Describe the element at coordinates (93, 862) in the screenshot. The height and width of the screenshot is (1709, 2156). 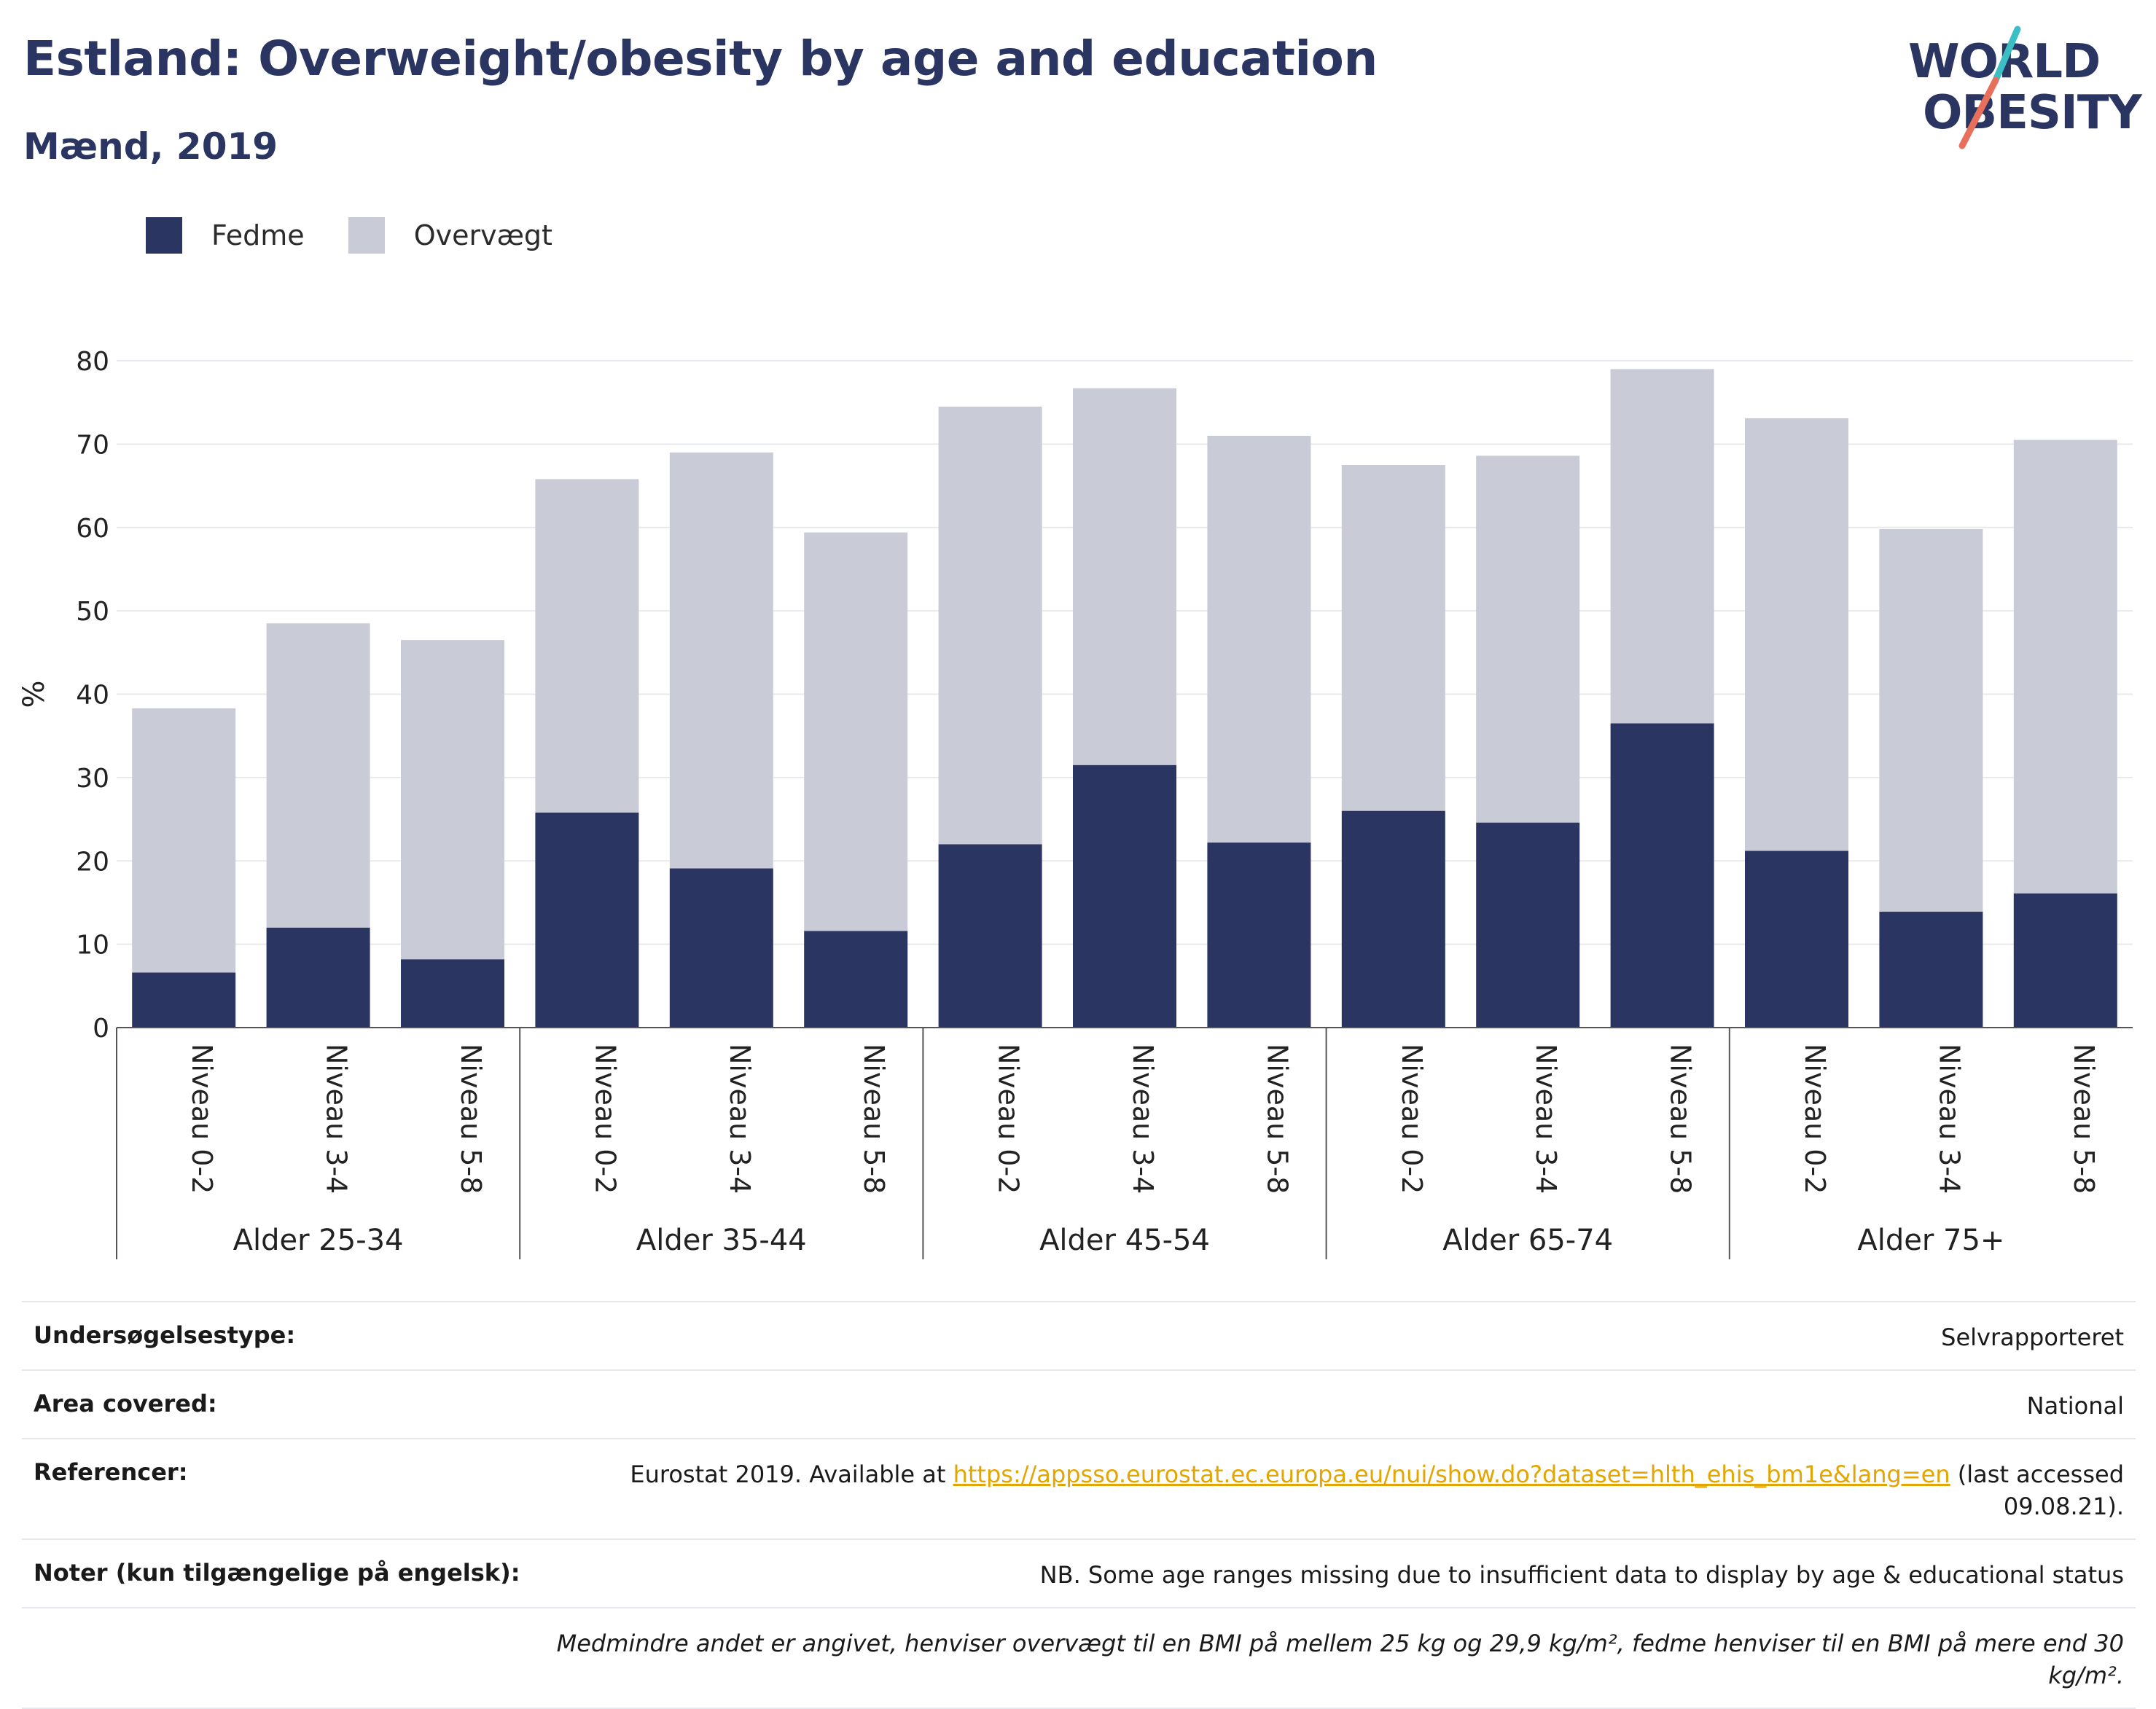
I see `y-tick-label: 20` at that location.